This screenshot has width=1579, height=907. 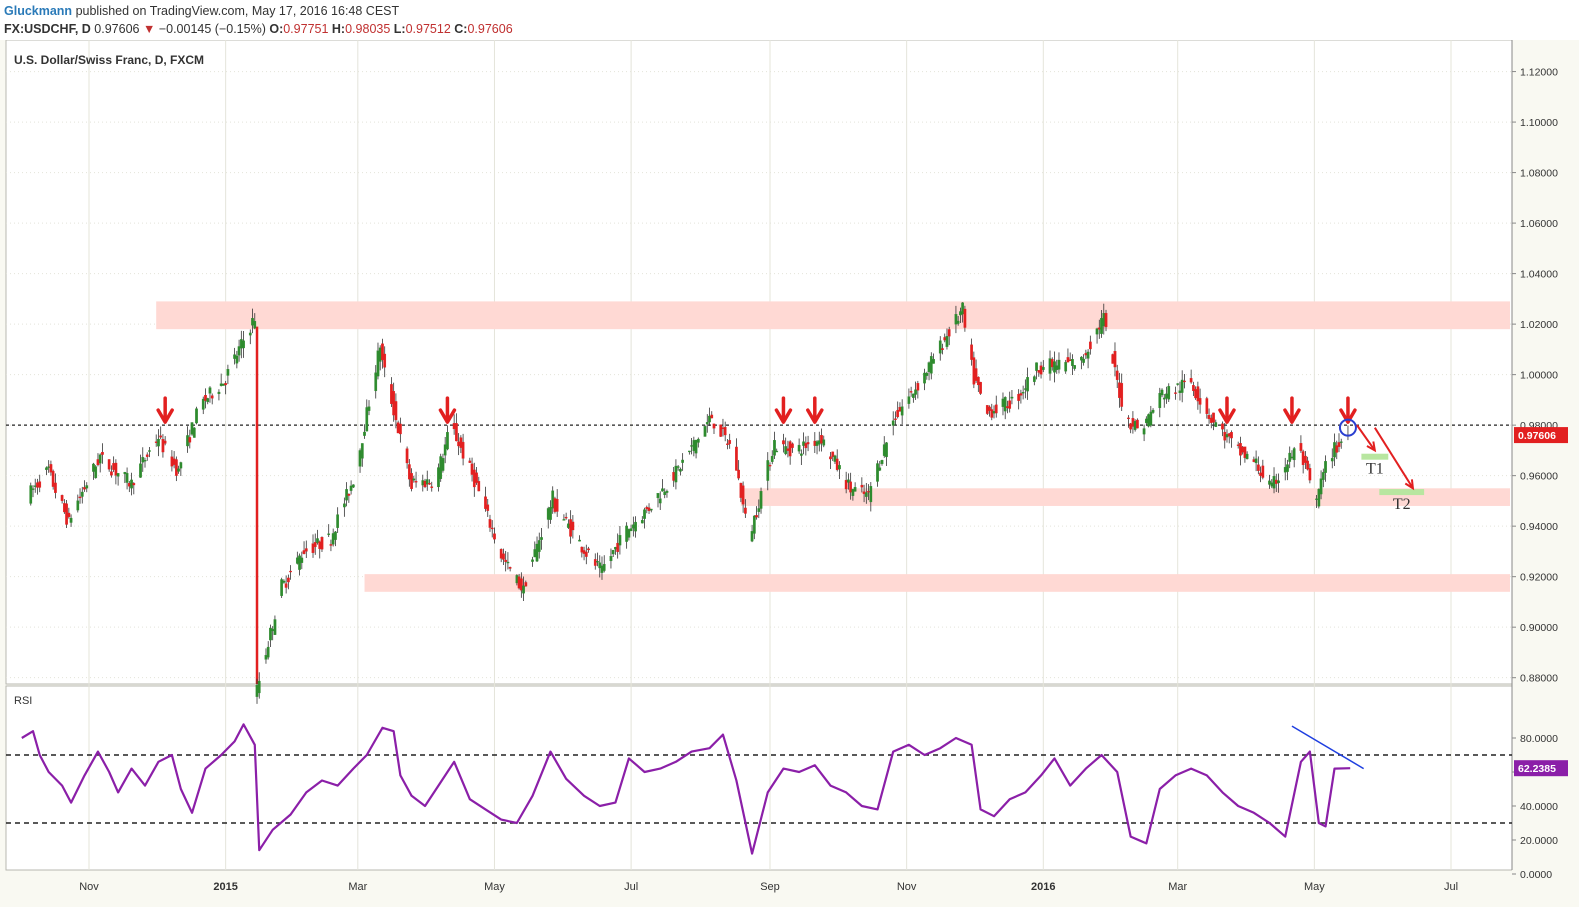 What do you see at coordinates (23, 701) in the screenshot?
I see `rsi-title: RSI` at bounding box center [23, 701].